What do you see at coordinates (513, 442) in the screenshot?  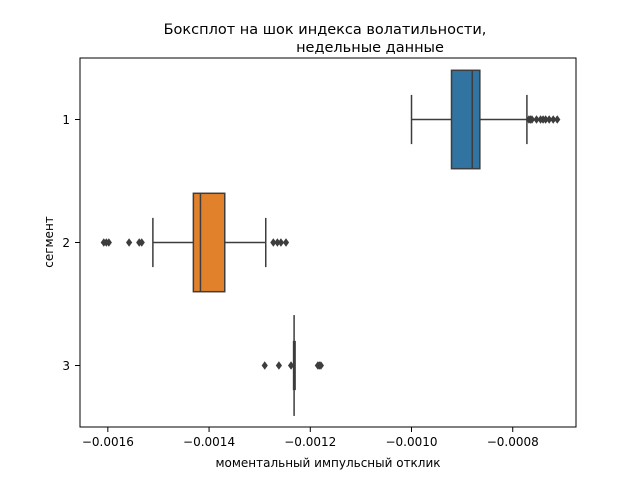 I see `x-tick-label-4: −0.0008` at bounding box center [513, 442].